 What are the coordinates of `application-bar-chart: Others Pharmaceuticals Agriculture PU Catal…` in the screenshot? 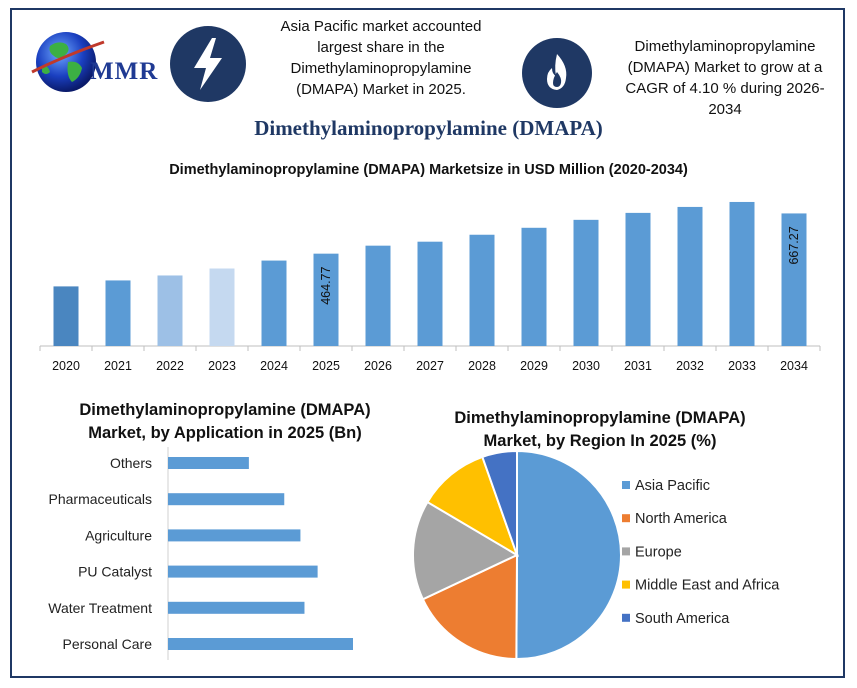 It's located at (200, 553).